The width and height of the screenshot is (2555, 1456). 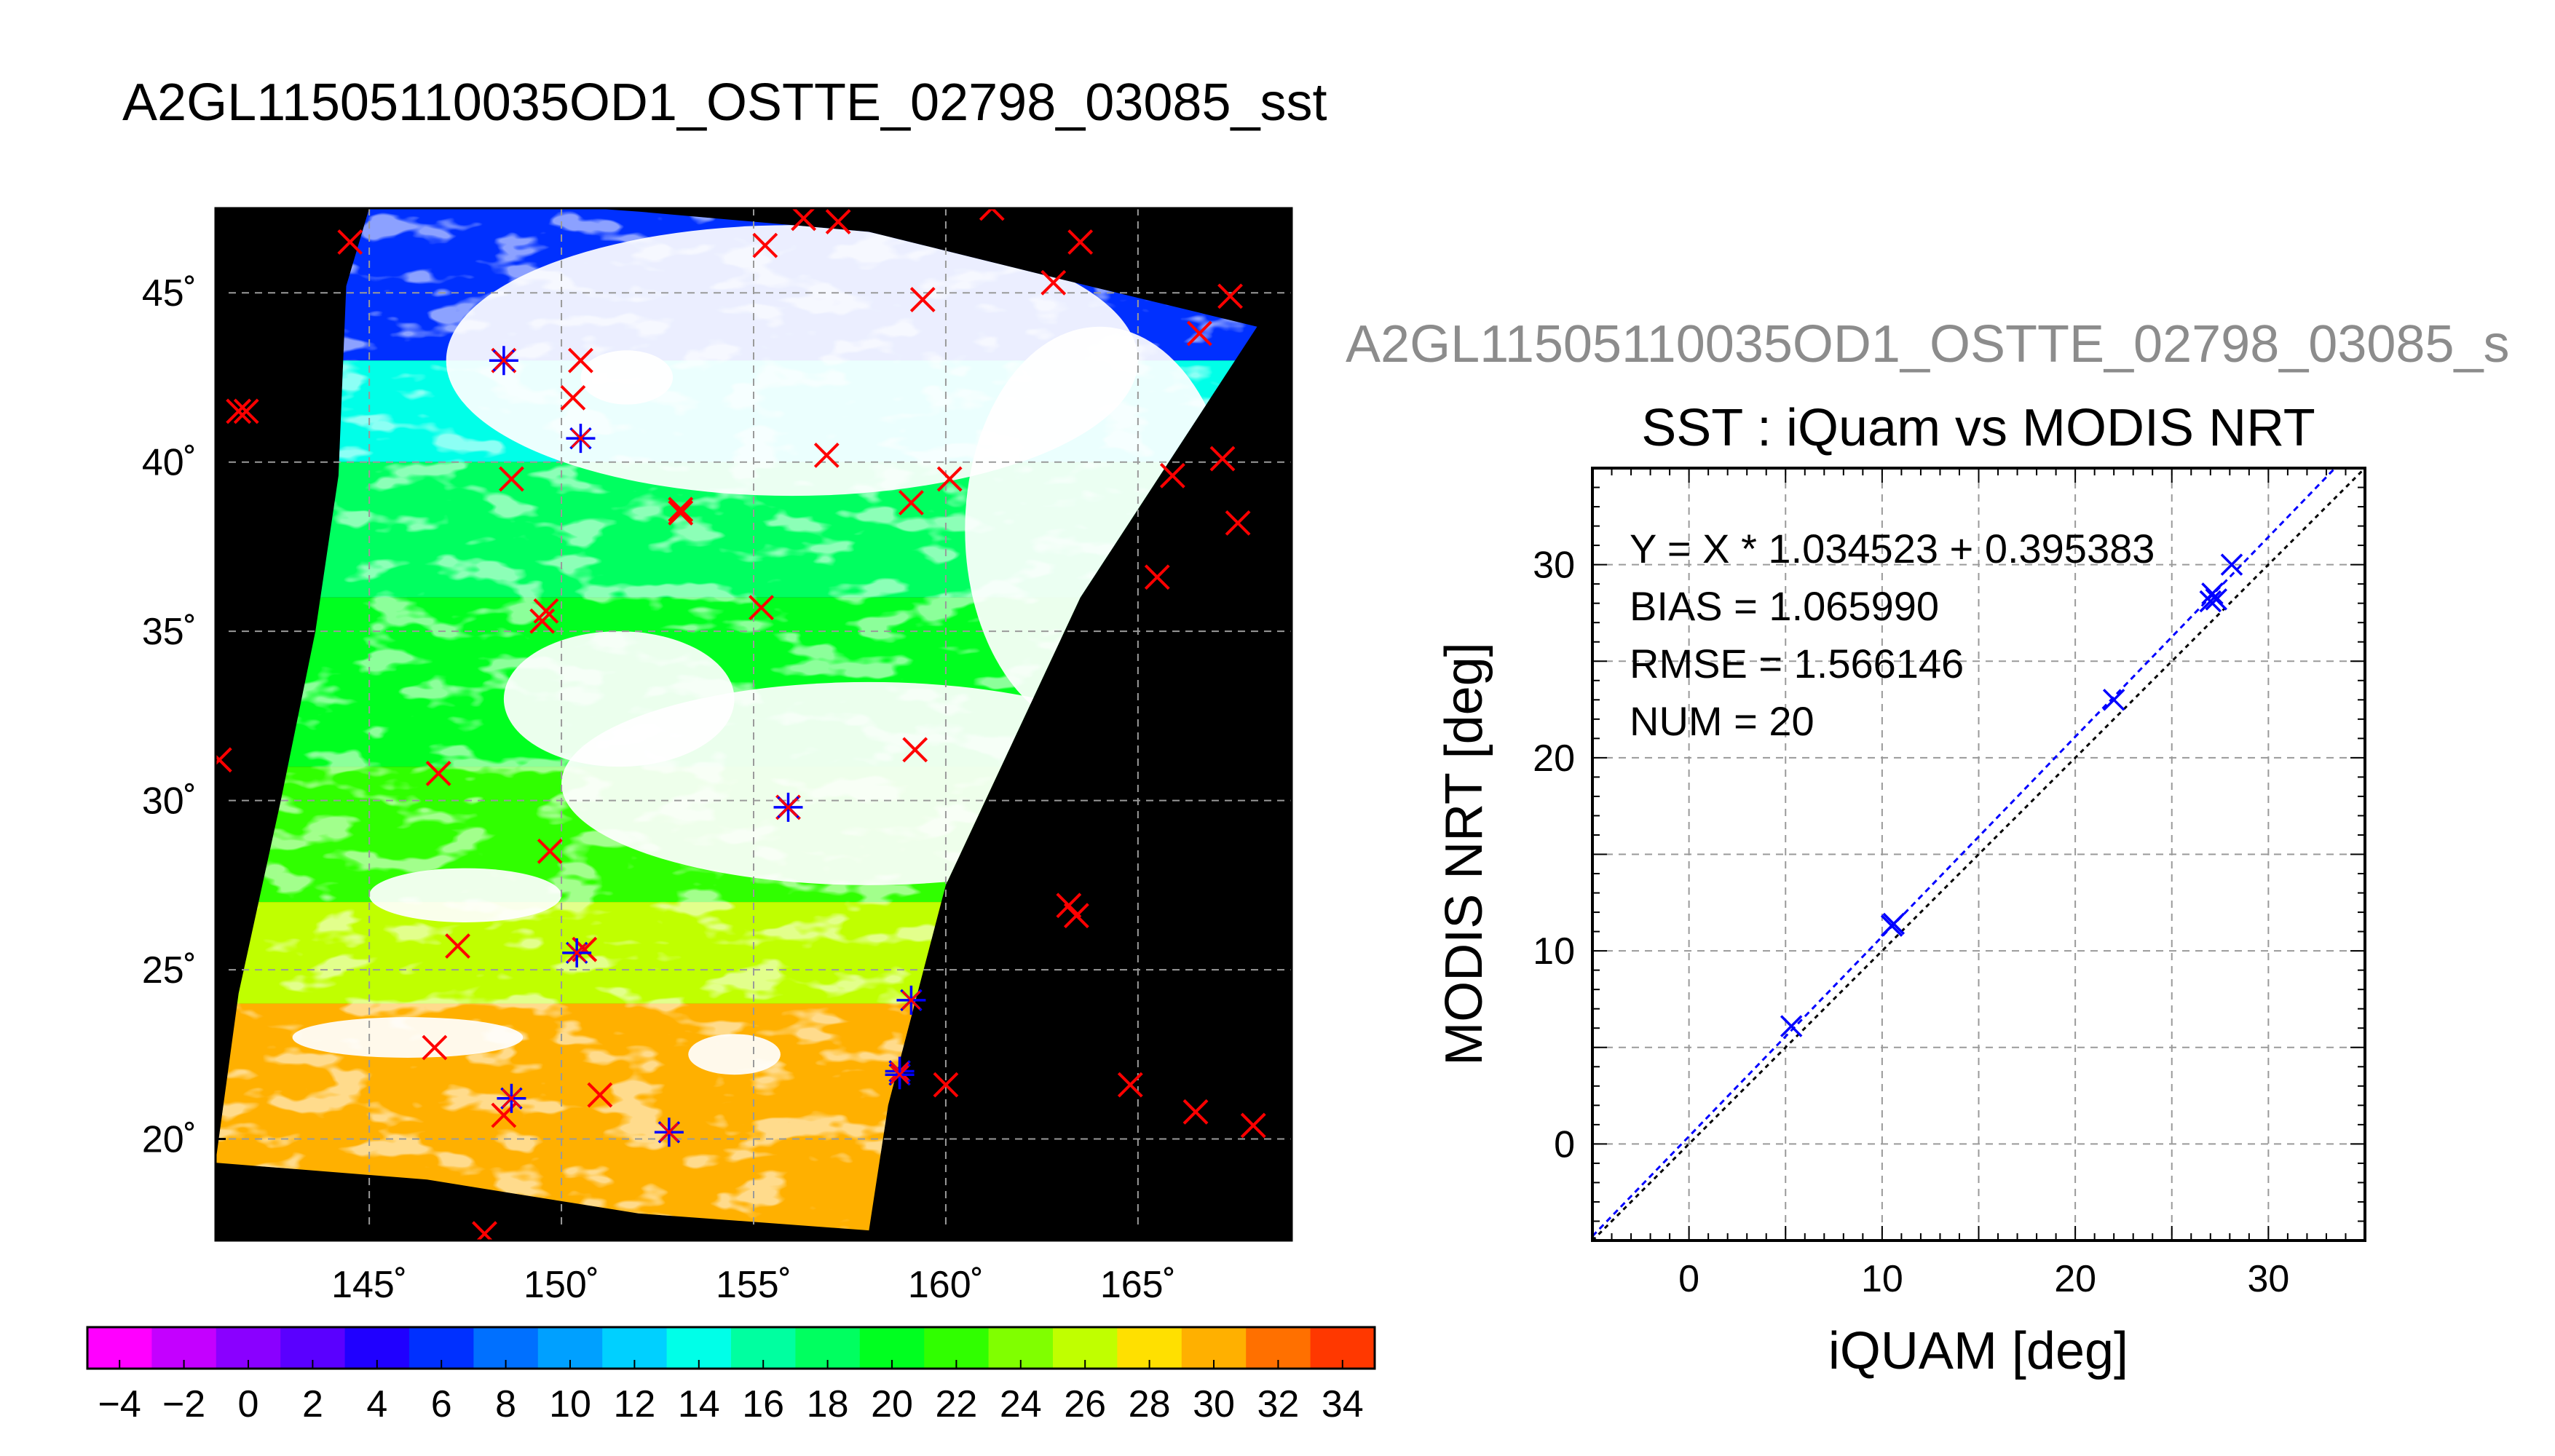 I want to click on colorbar-tick-label: 28, so click(x=1150, y=1404).